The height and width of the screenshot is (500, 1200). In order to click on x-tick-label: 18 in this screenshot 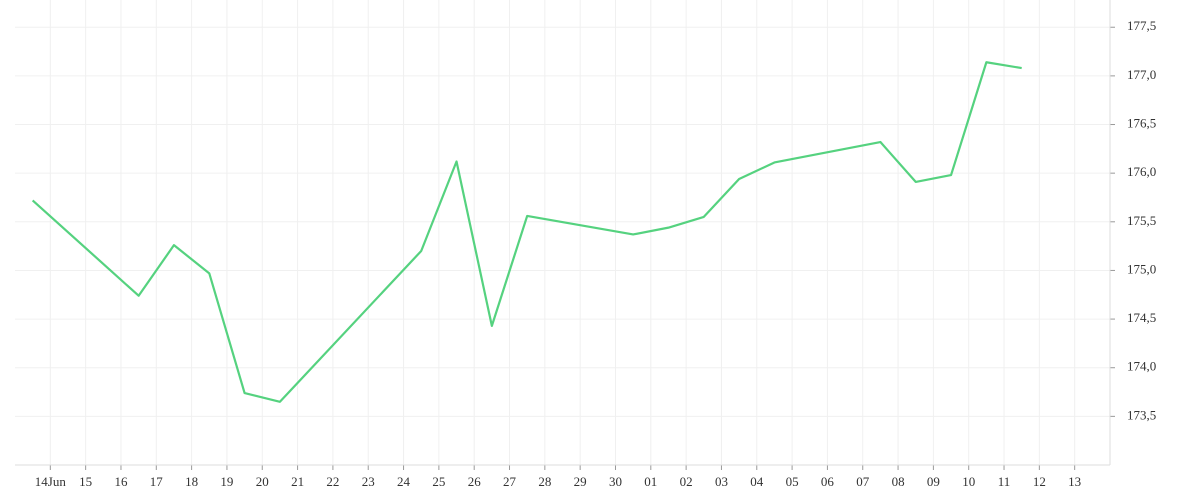, I will do `click(191, 481)`.